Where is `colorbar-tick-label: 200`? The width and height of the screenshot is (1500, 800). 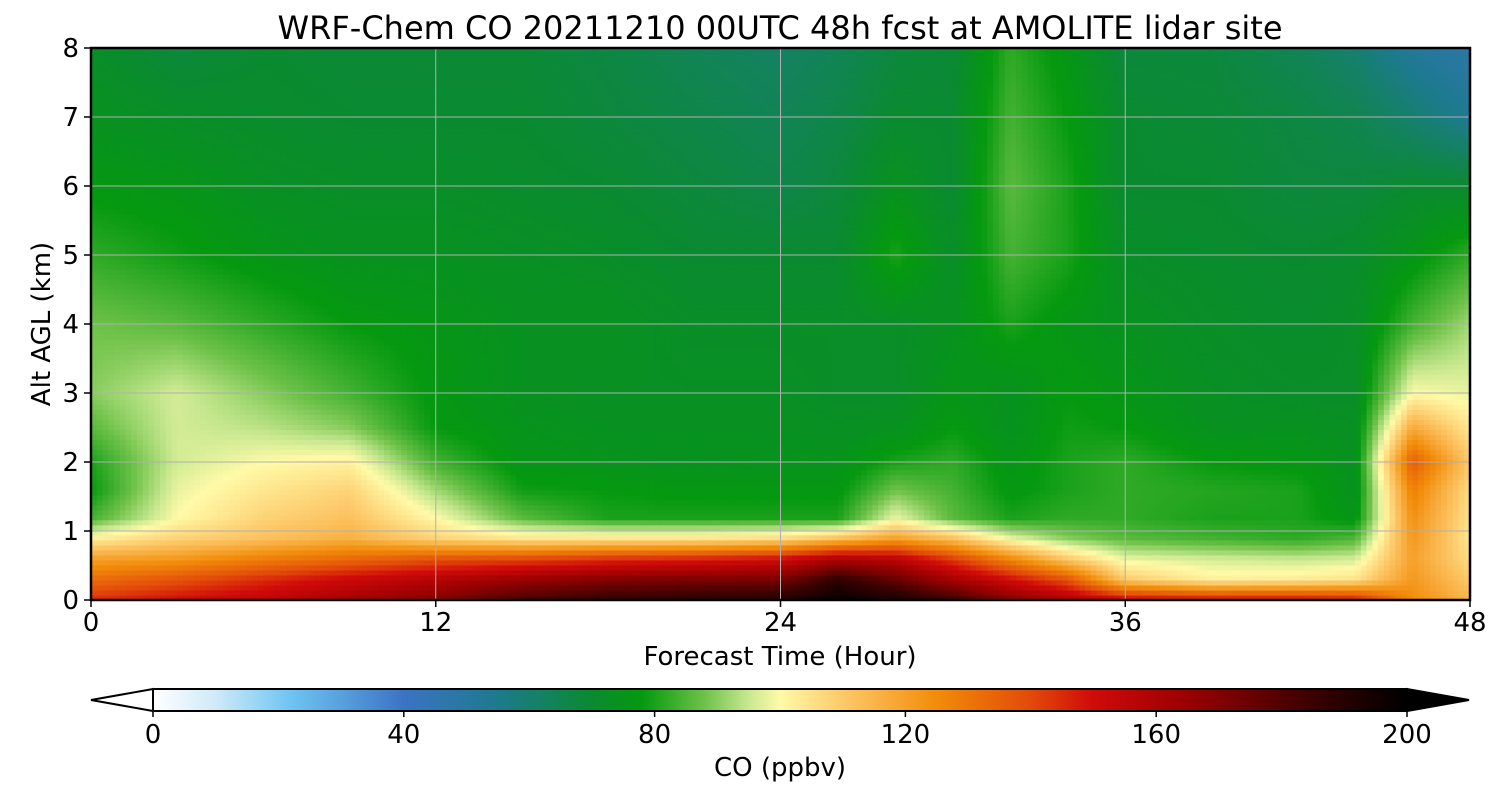 colorbar-tick-label: 200 is located at coordinates (1407, 735).